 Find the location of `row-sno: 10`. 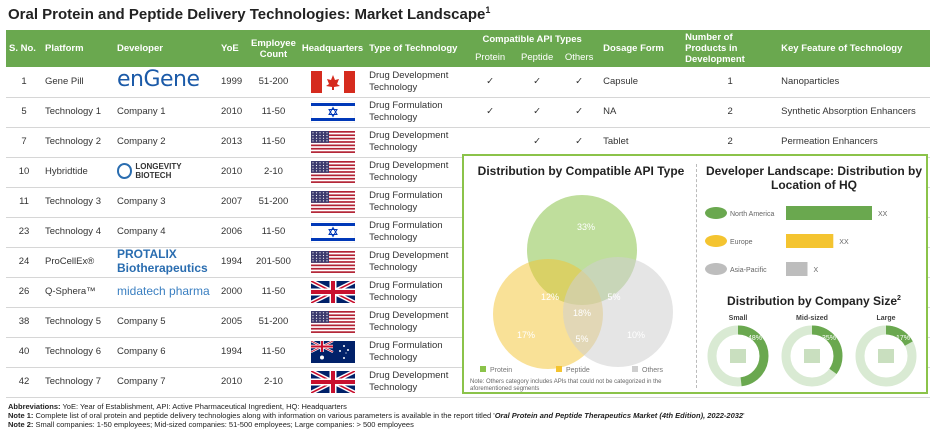

row-sno: 10 is located at coordinates (24, 172).